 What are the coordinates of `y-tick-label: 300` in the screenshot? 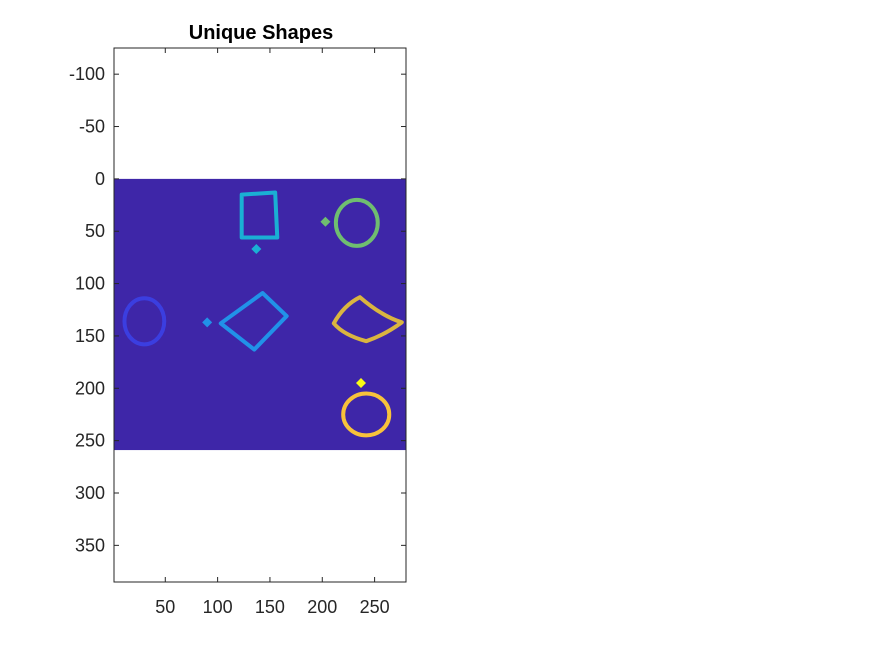 It's located at (90, 493).